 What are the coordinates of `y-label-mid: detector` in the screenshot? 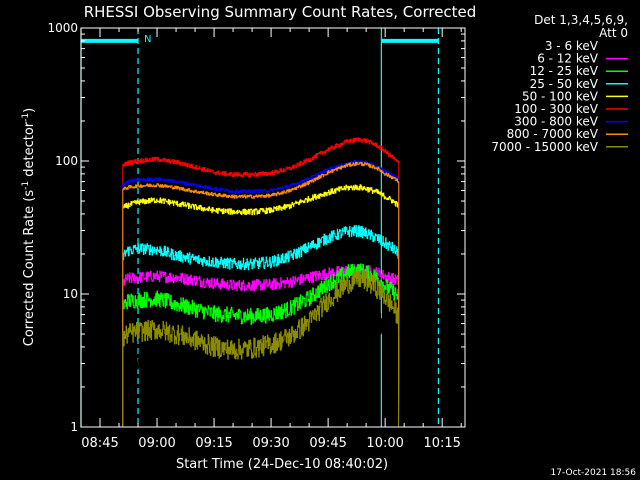 It's located at (29, 151).